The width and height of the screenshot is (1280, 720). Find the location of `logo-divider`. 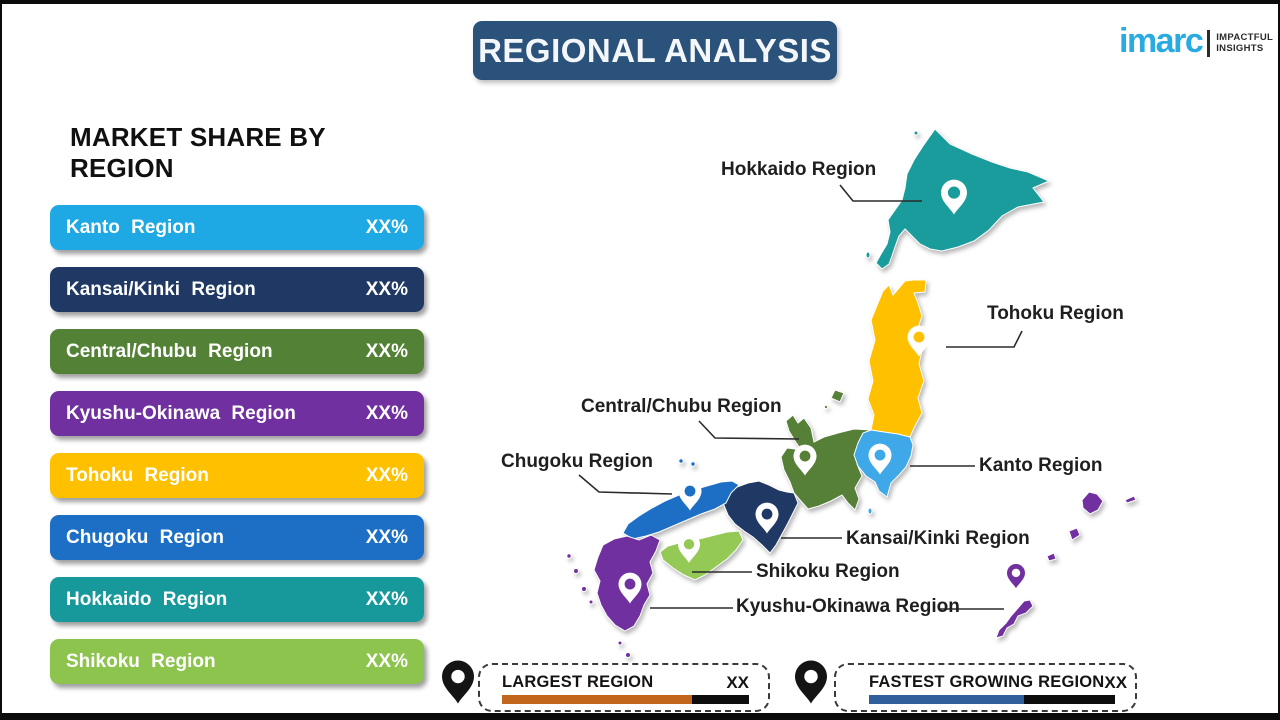

logo-divider is located at coordinates (1209, 43).